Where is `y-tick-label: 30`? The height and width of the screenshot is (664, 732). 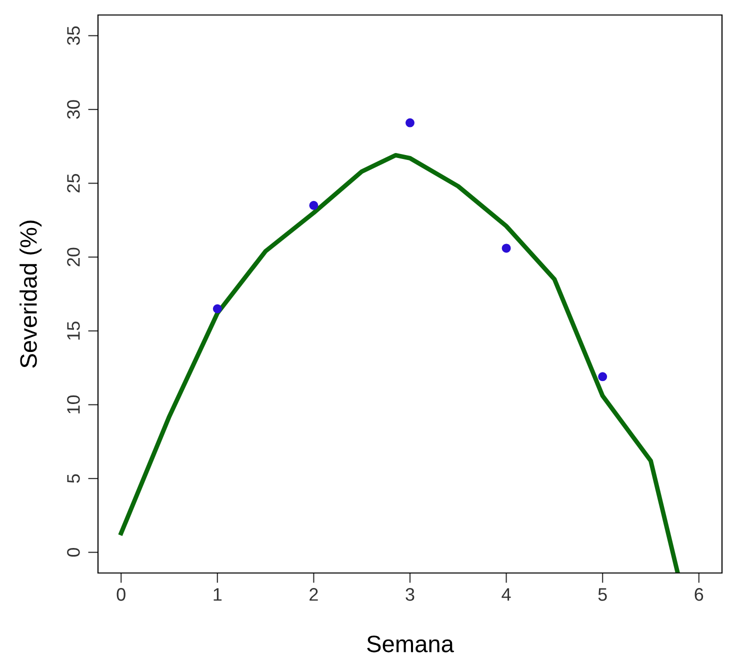 y-tick-label: 30 is located at coordinates (73, 109).